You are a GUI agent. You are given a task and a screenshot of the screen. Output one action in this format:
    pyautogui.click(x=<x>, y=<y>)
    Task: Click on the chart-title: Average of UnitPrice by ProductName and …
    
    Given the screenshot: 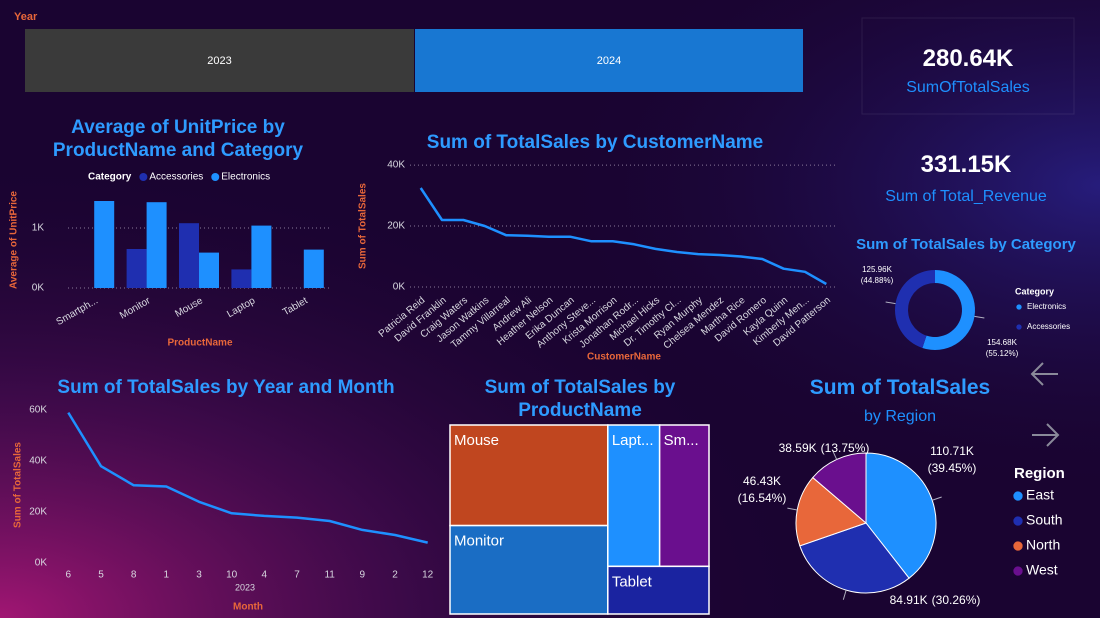 What is the action you would take?
    pyautogui.click(x=178, y=139)
    